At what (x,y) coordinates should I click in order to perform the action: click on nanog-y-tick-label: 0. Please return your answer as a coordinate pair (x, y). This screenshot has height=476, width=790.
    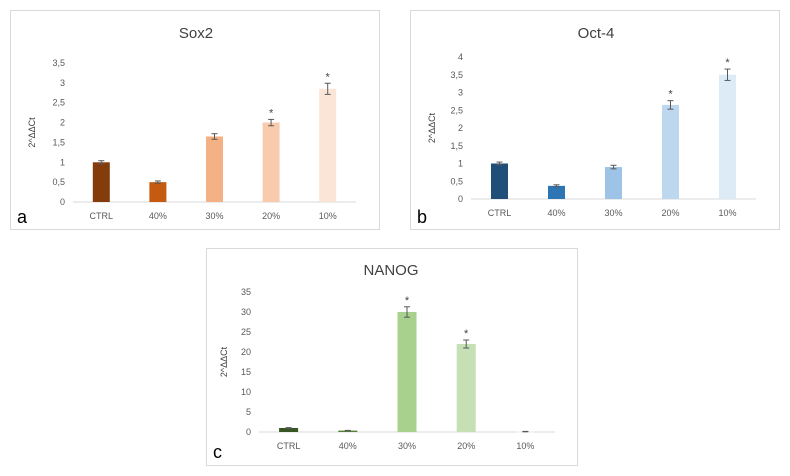
    Looking at the image, I should click on (248, 432).